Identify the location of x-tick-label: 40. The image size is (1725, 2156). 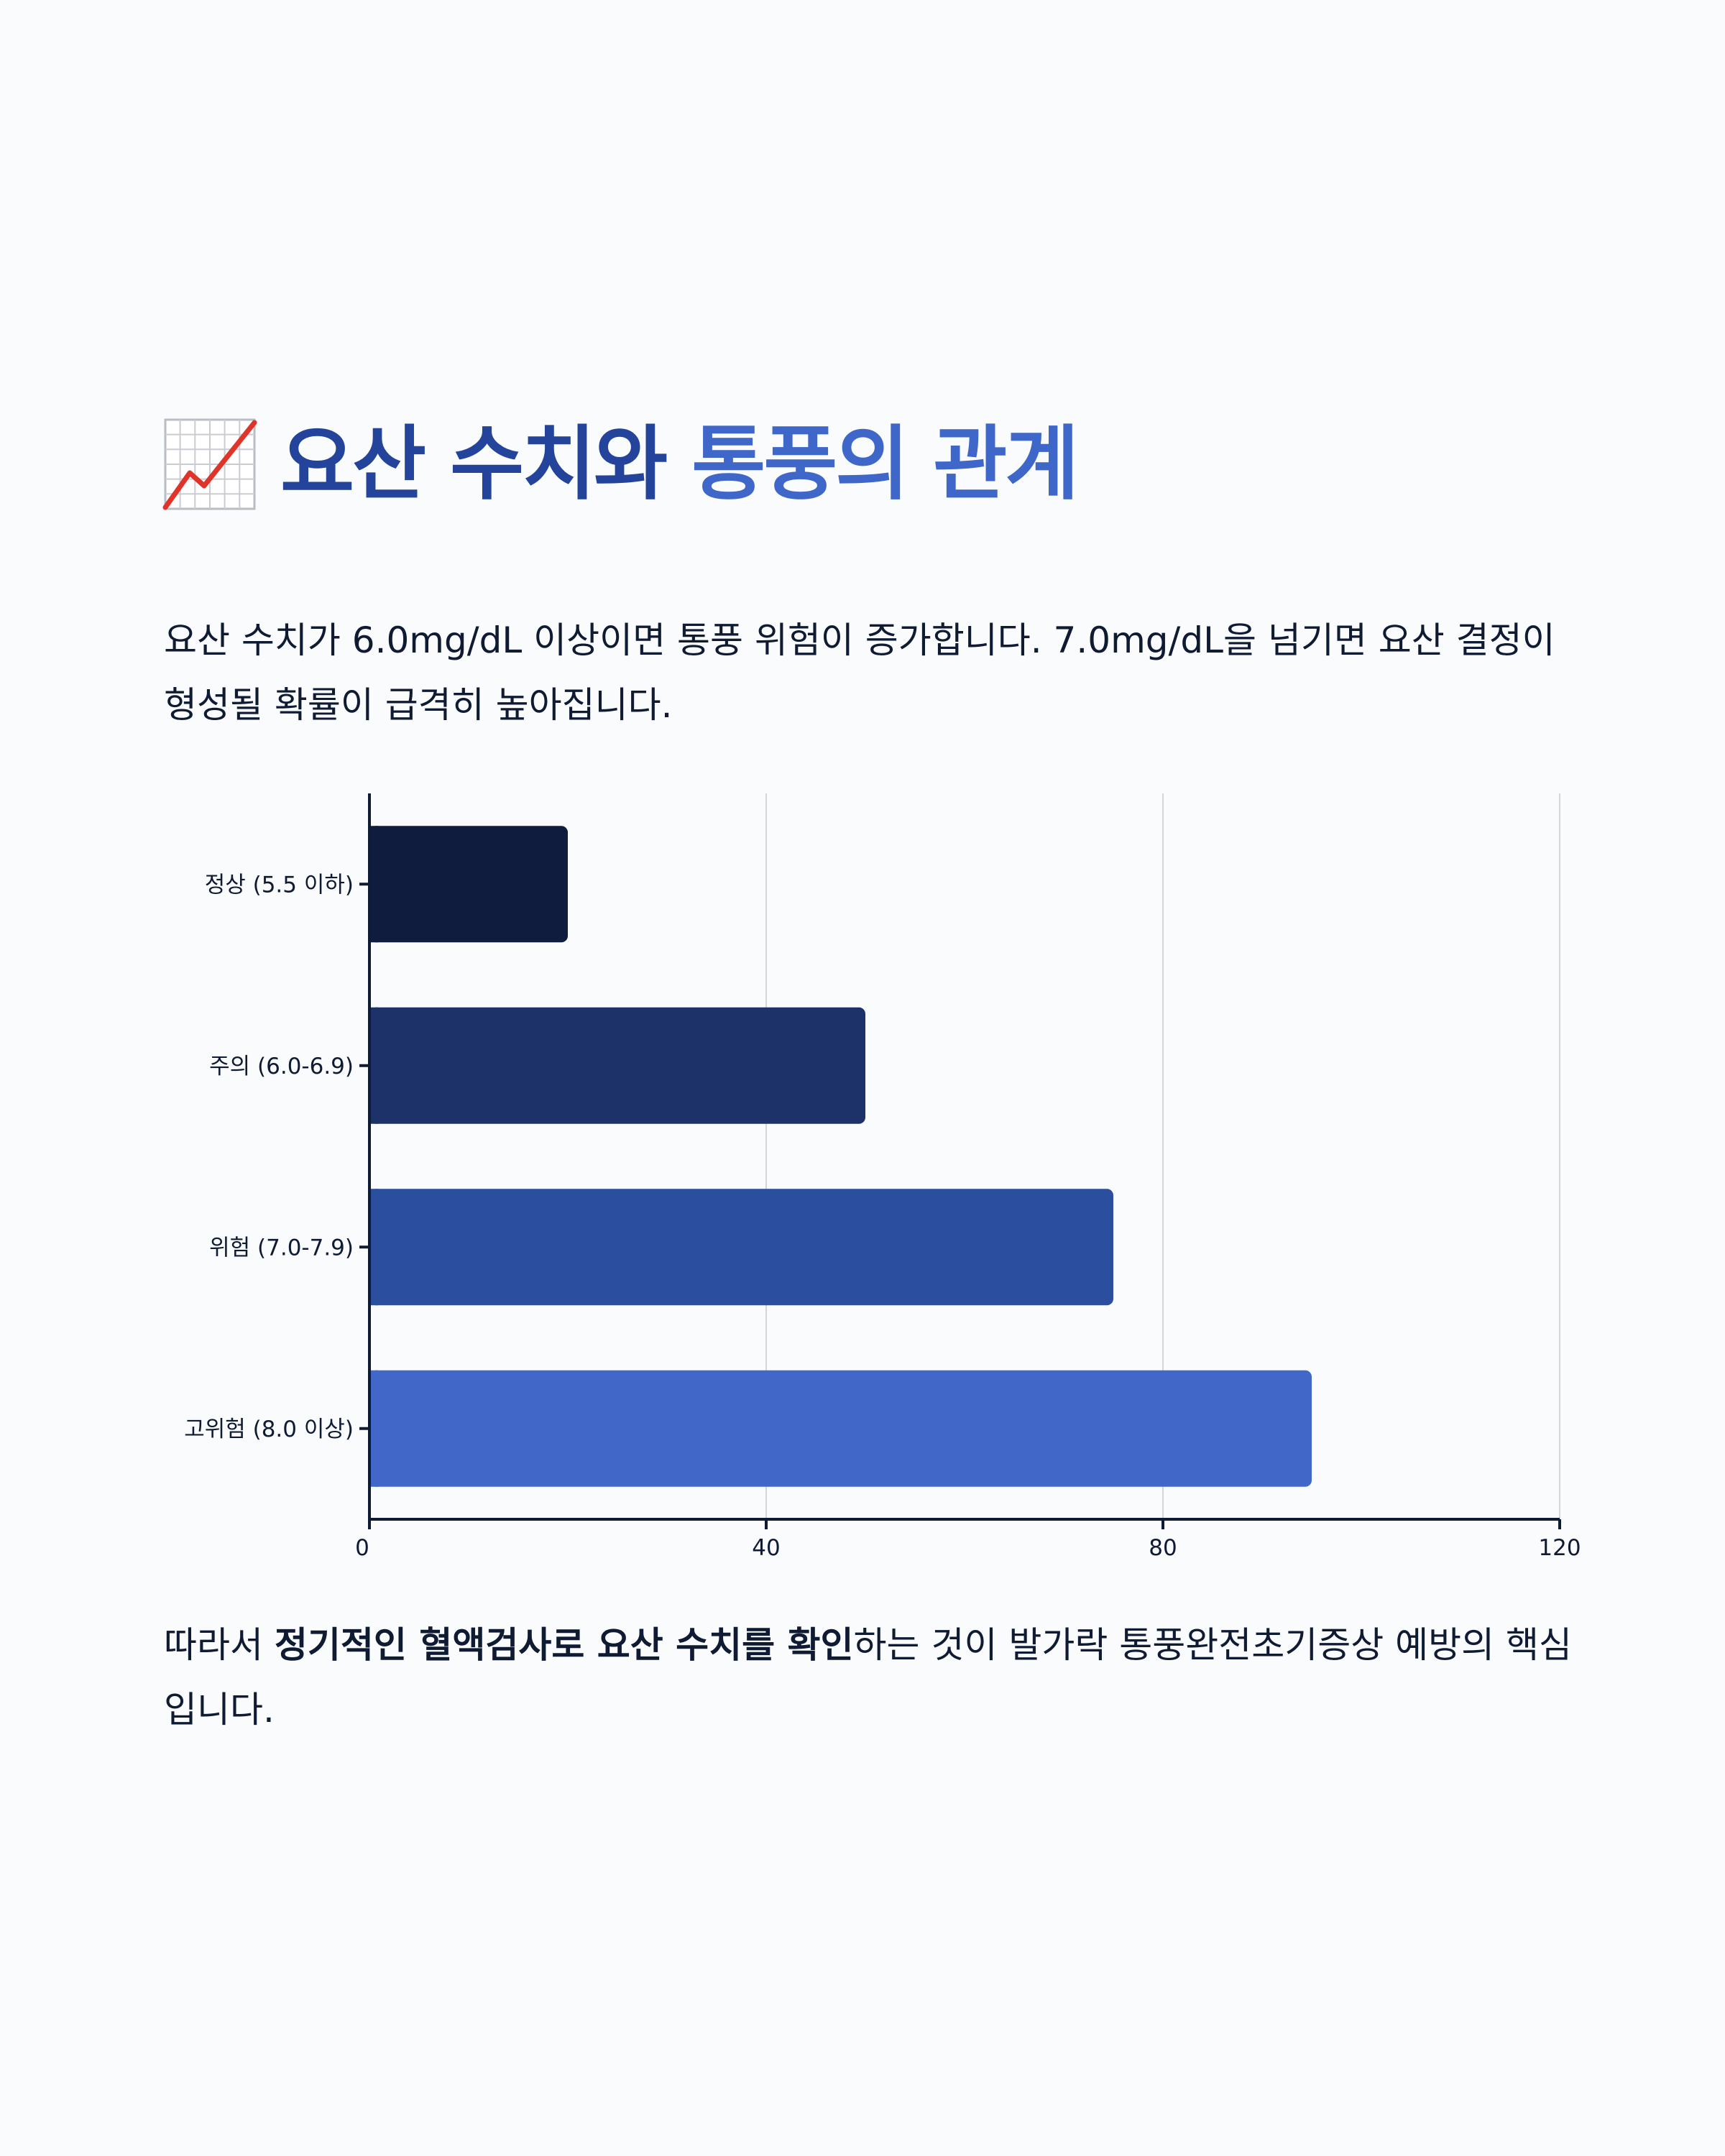
(766, 1548).